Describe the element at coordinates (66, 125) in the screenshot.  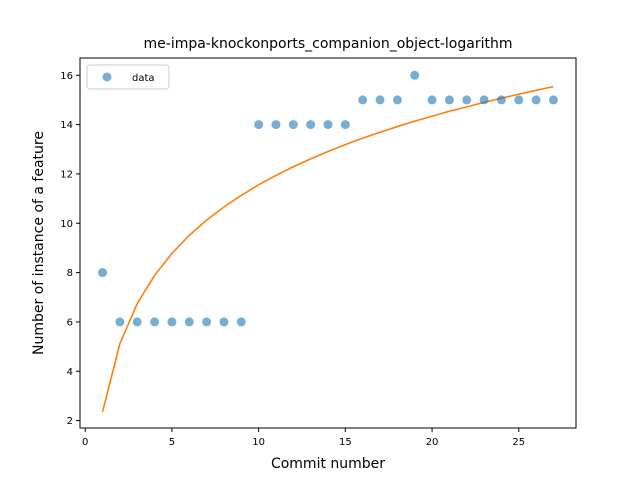
I see `y-tick-label: 14` at that location.